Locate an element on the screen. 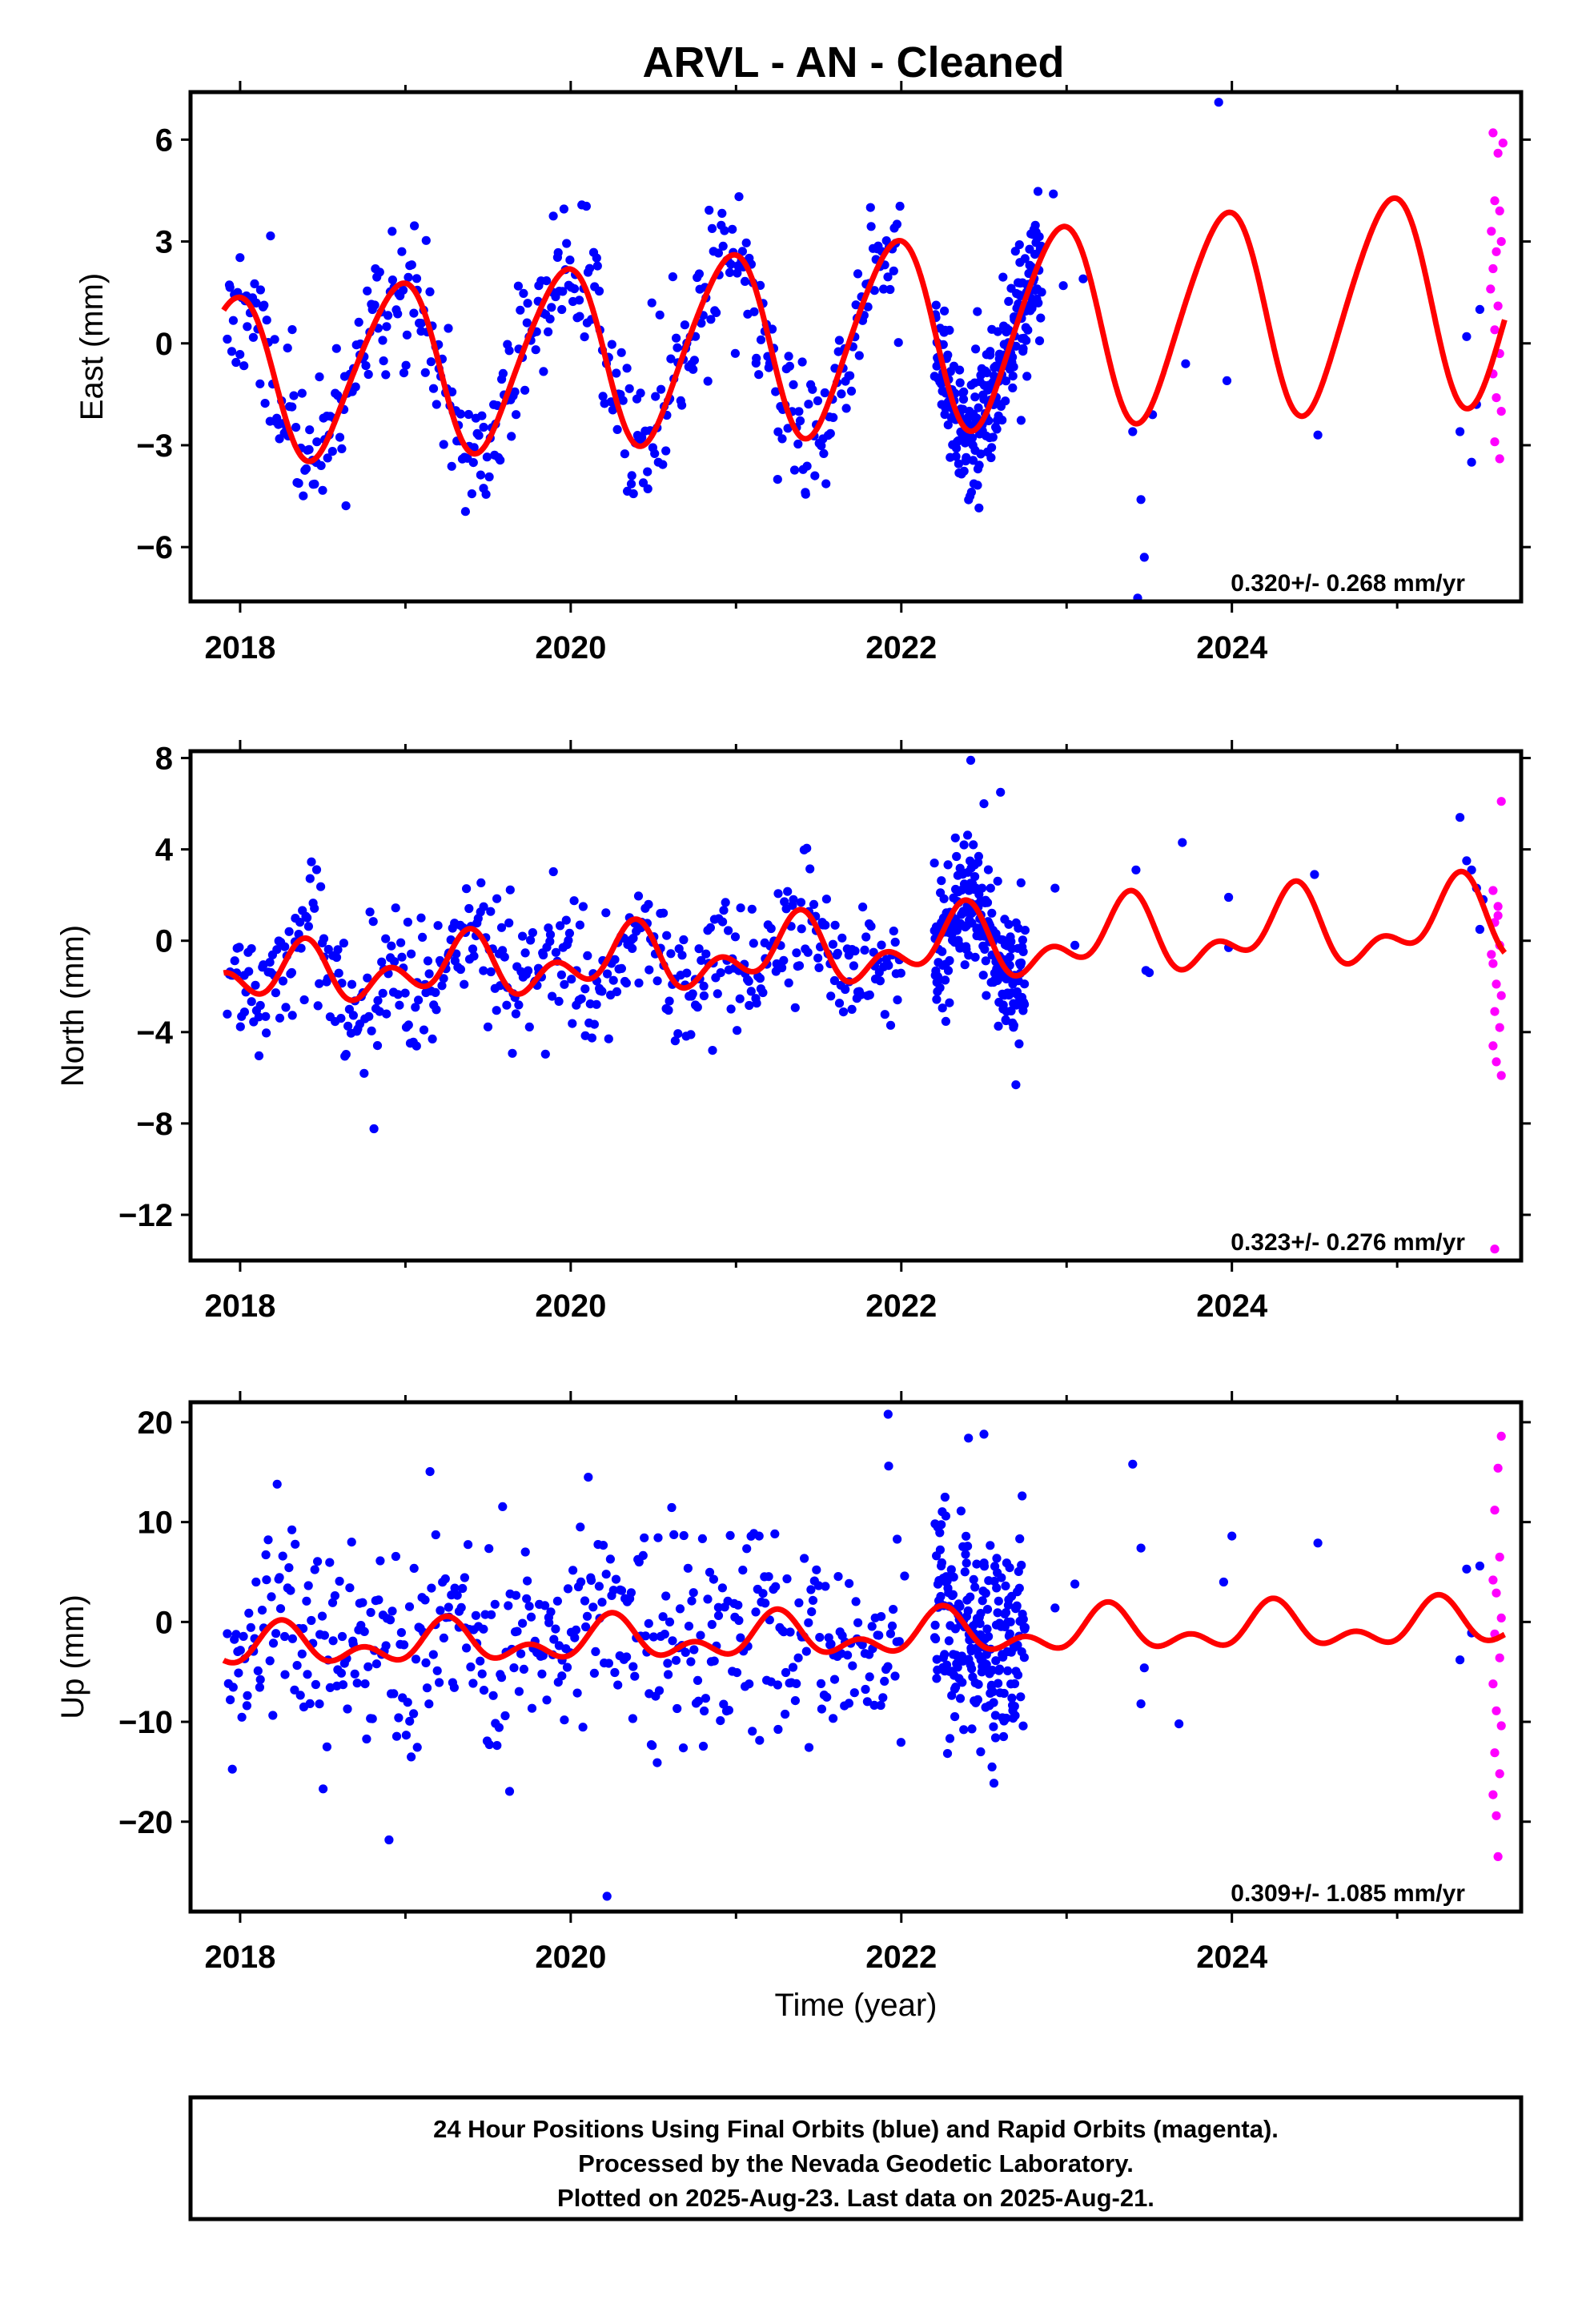 The height and width of the screenshot is (2324, 1582). x-tick-label: 2022 is located at coordinates (901, 647).